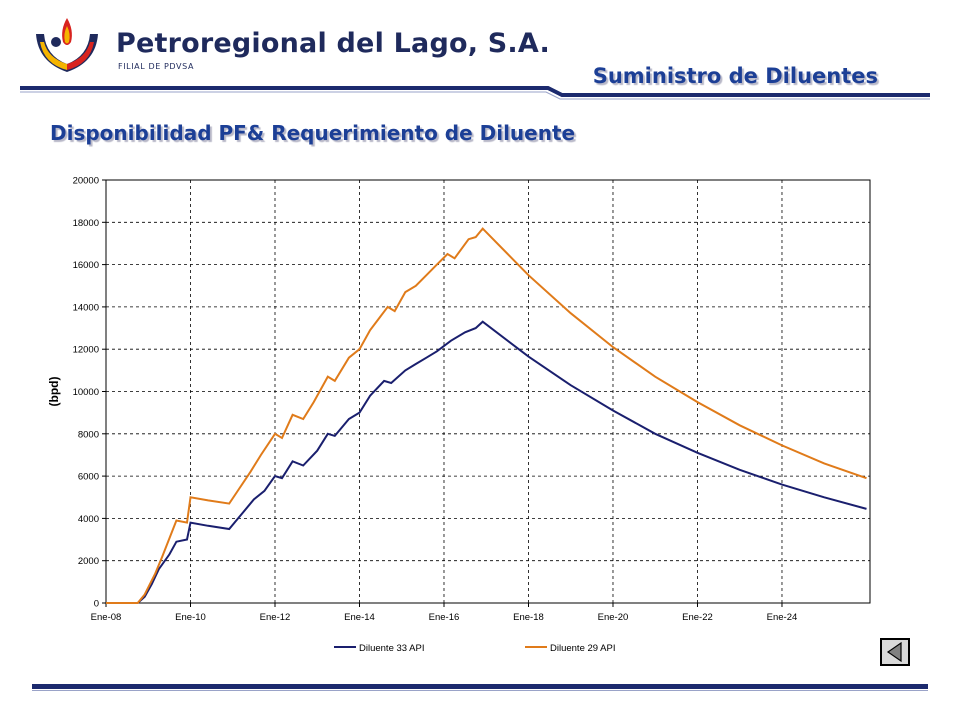 This screenshot has height=720, width=960. I want to click on legend-label: Diluente 33 API, so click(392, 648).